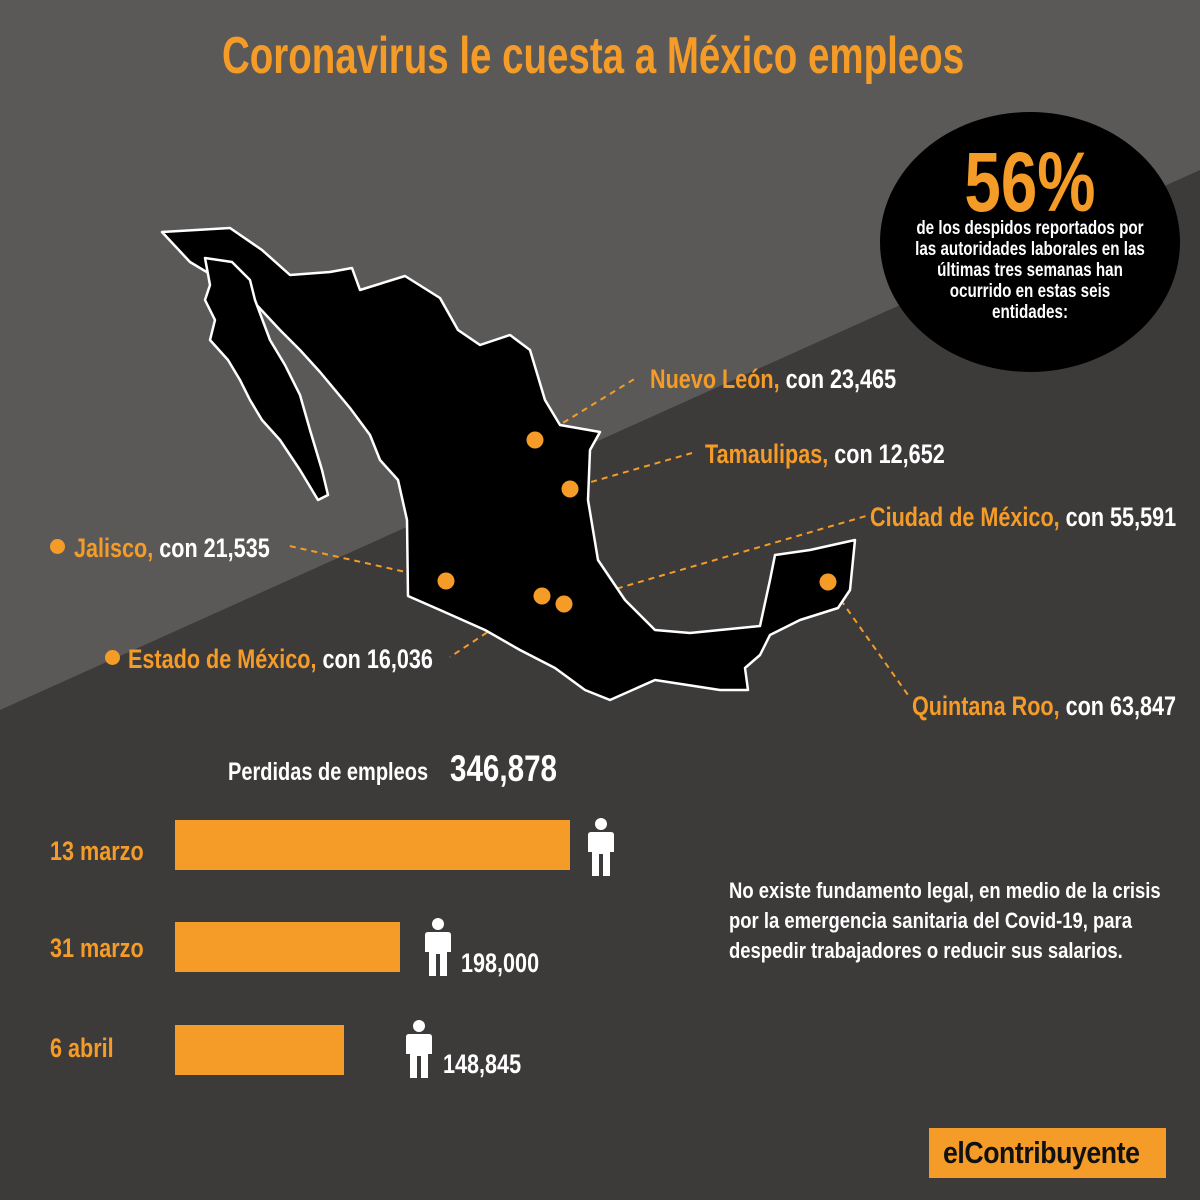 The height and width of the screenshot is (1200, 1200). What do you see at coordinates (542, 596) in the screenshot?
I see `point-estado-de-mexico` at bounding box center [542, 596].